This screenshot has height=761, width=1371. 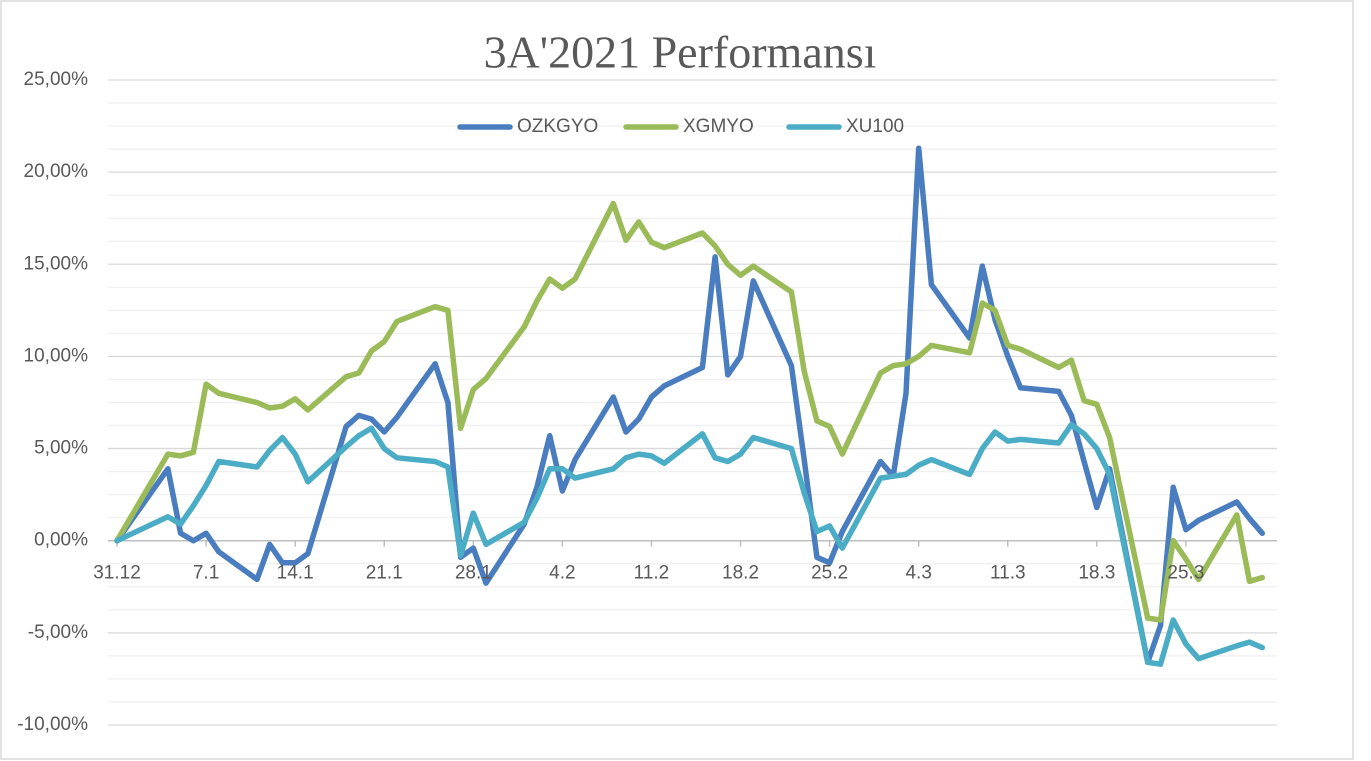 I want to click on x-tick-label: 25.2, so click(x=829, y=573).